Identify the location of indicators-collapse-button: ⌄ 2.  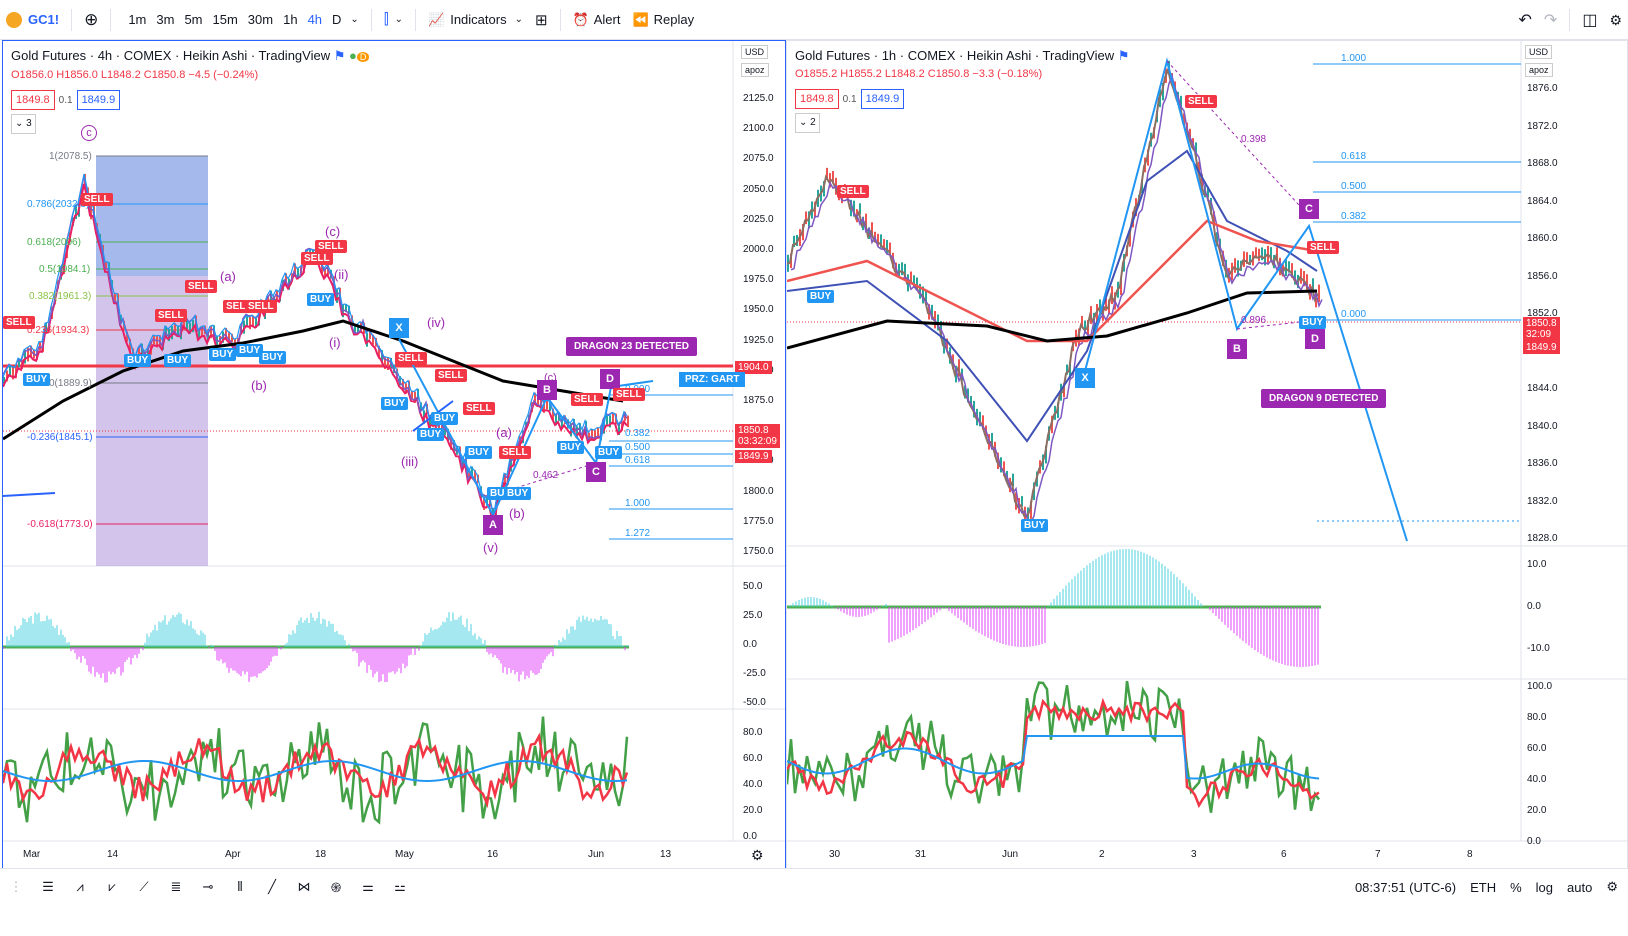
(807, 123).